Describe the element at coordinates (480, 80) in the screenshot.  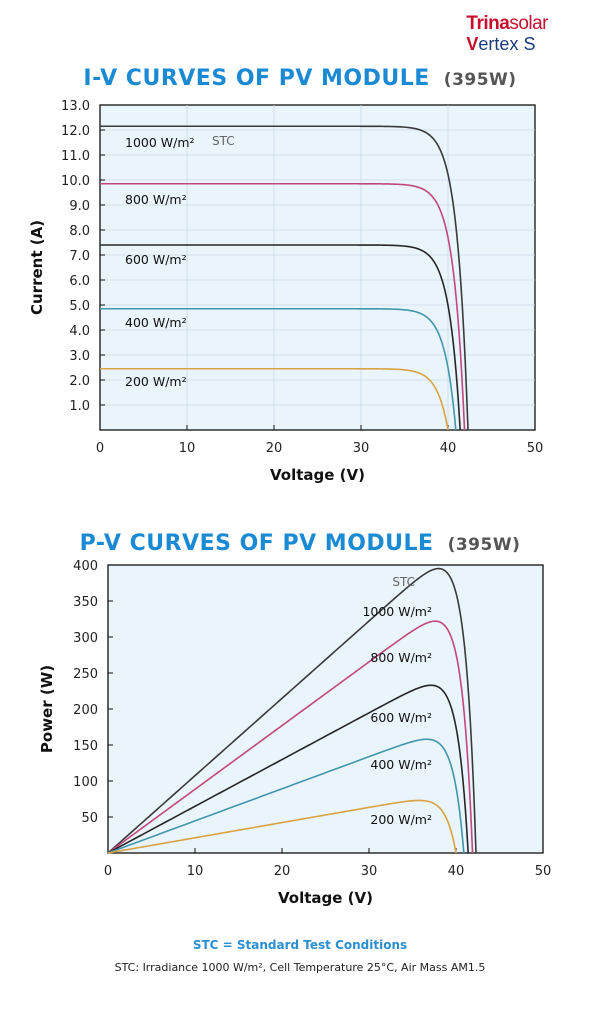
I see `iv-rating: (395W)` at that location.